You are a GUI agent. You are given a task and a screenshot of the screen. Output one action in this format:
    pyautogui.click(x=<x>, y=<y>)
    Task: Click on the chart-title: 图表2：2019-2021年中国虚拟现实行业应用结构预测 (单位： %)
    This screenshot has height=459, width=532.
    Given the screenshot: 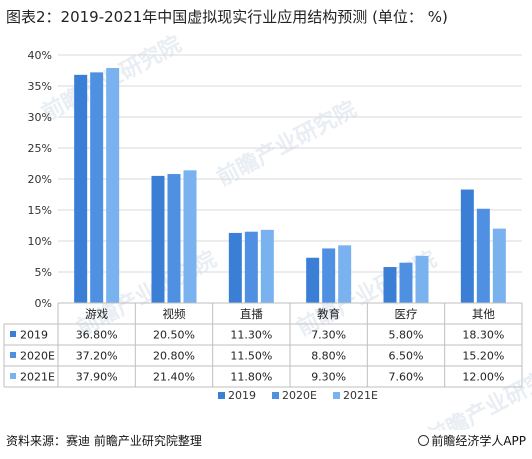 What is the action you would take?
    pyautogui.click(x=227, y=17)
    